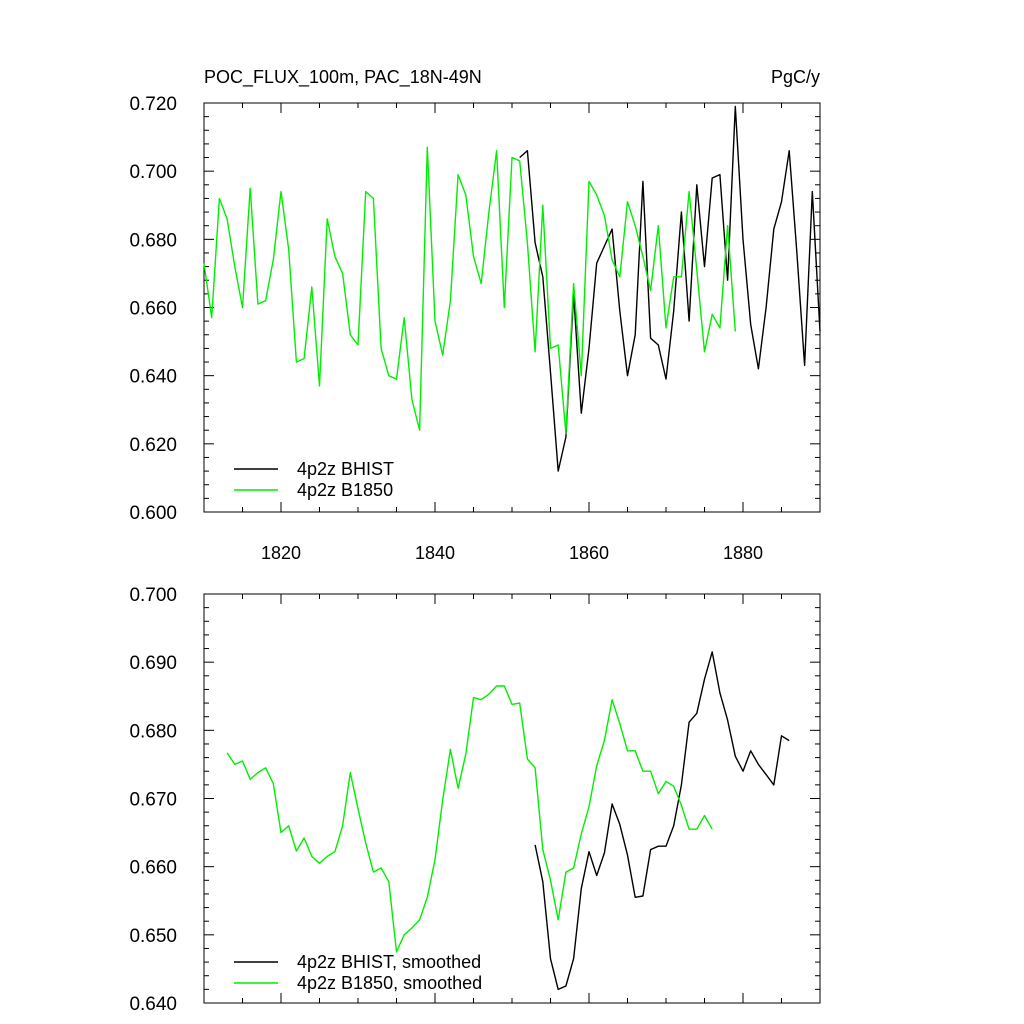 Image resolution: width=1024 pixels, height=1024 pixels. Describe the element at coordinates (281, 553) in the screenshot. I see `x-tick-label: 1820` at that location.